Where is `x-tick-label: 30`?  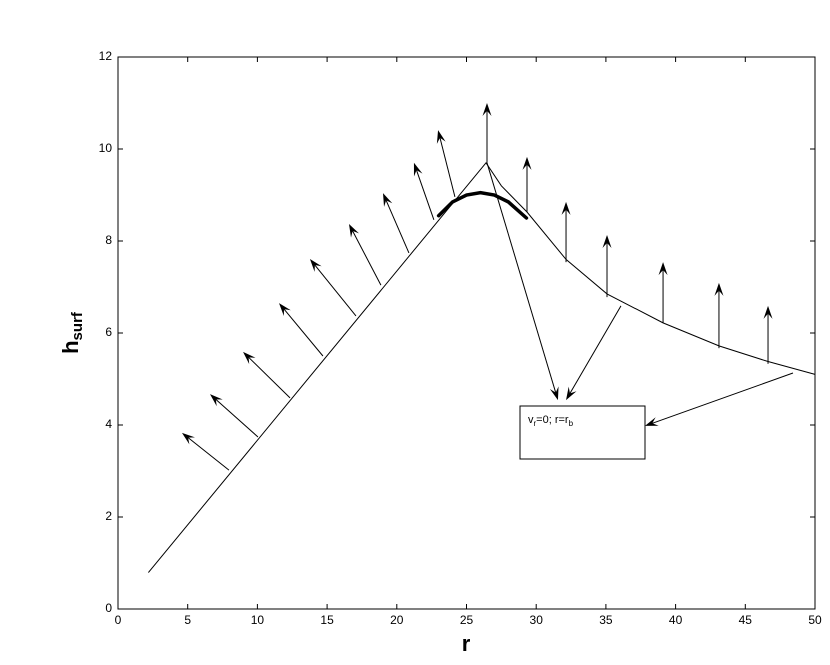
x-tick-label: 30 is located at coordinates (537, 620).